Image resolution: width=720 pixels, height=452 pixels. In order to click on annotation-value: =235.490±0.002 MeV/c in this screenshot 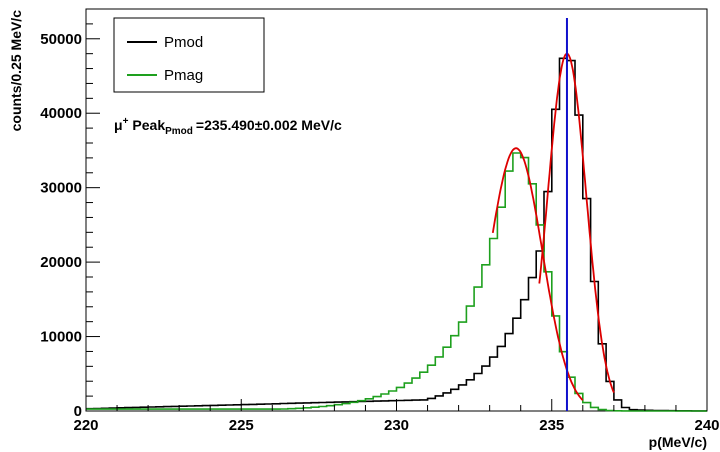, I will do `click(269, 125)`.